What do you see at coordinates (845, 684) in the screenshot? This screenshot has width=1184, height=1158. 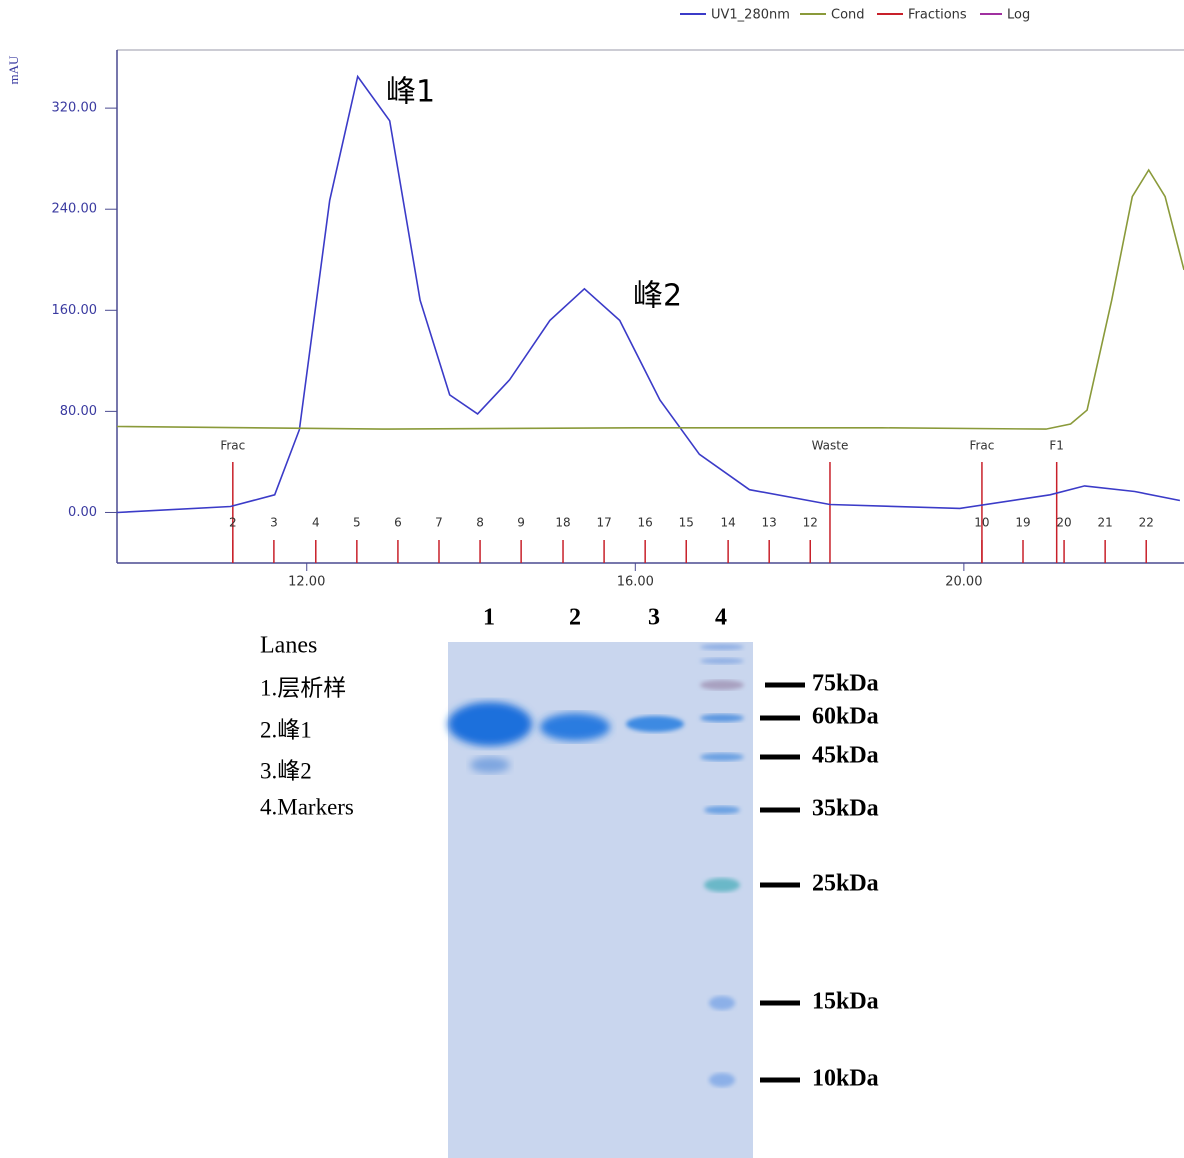 I see `marker-label: 75kDa` at bounding box center [845, 684].